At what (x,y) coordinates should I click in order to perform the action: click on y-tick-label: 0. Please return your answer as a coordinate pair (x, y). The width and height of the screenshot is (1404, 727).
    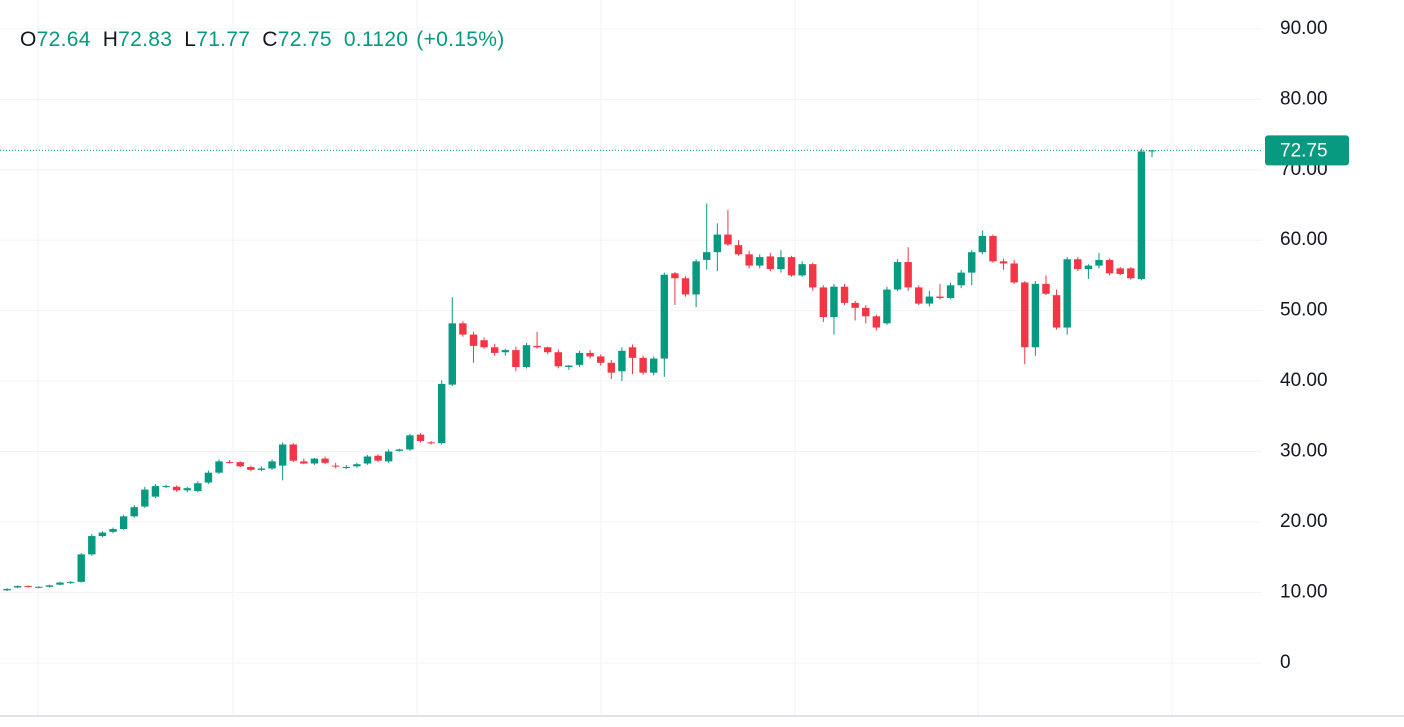
    Looking at the image, I should click on (1285, 662).